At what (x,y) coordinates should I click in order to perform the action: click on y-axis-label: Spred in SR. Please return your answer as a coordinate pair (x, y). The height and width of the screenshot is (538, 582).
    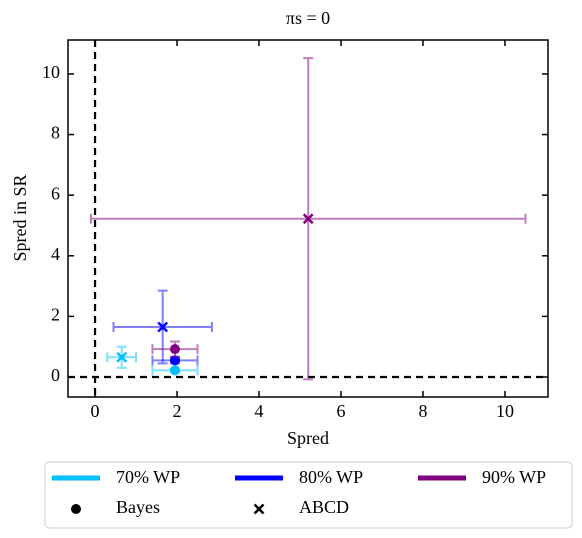
    Looking at the image, I should click on (20, 217).